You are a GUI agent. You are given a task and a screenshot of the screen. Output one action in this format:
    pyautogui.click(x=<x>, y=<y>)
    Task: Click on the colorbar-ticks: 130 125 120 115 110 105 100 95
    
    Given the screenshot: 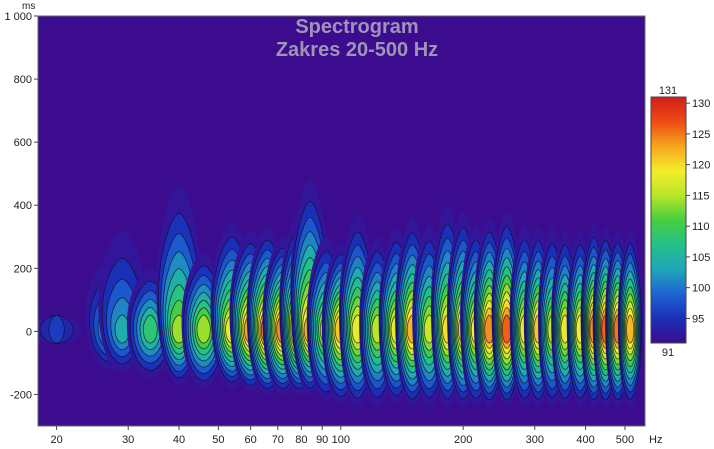 What is the action you would take?
    pyautogui.click(x=698, y=211)
    